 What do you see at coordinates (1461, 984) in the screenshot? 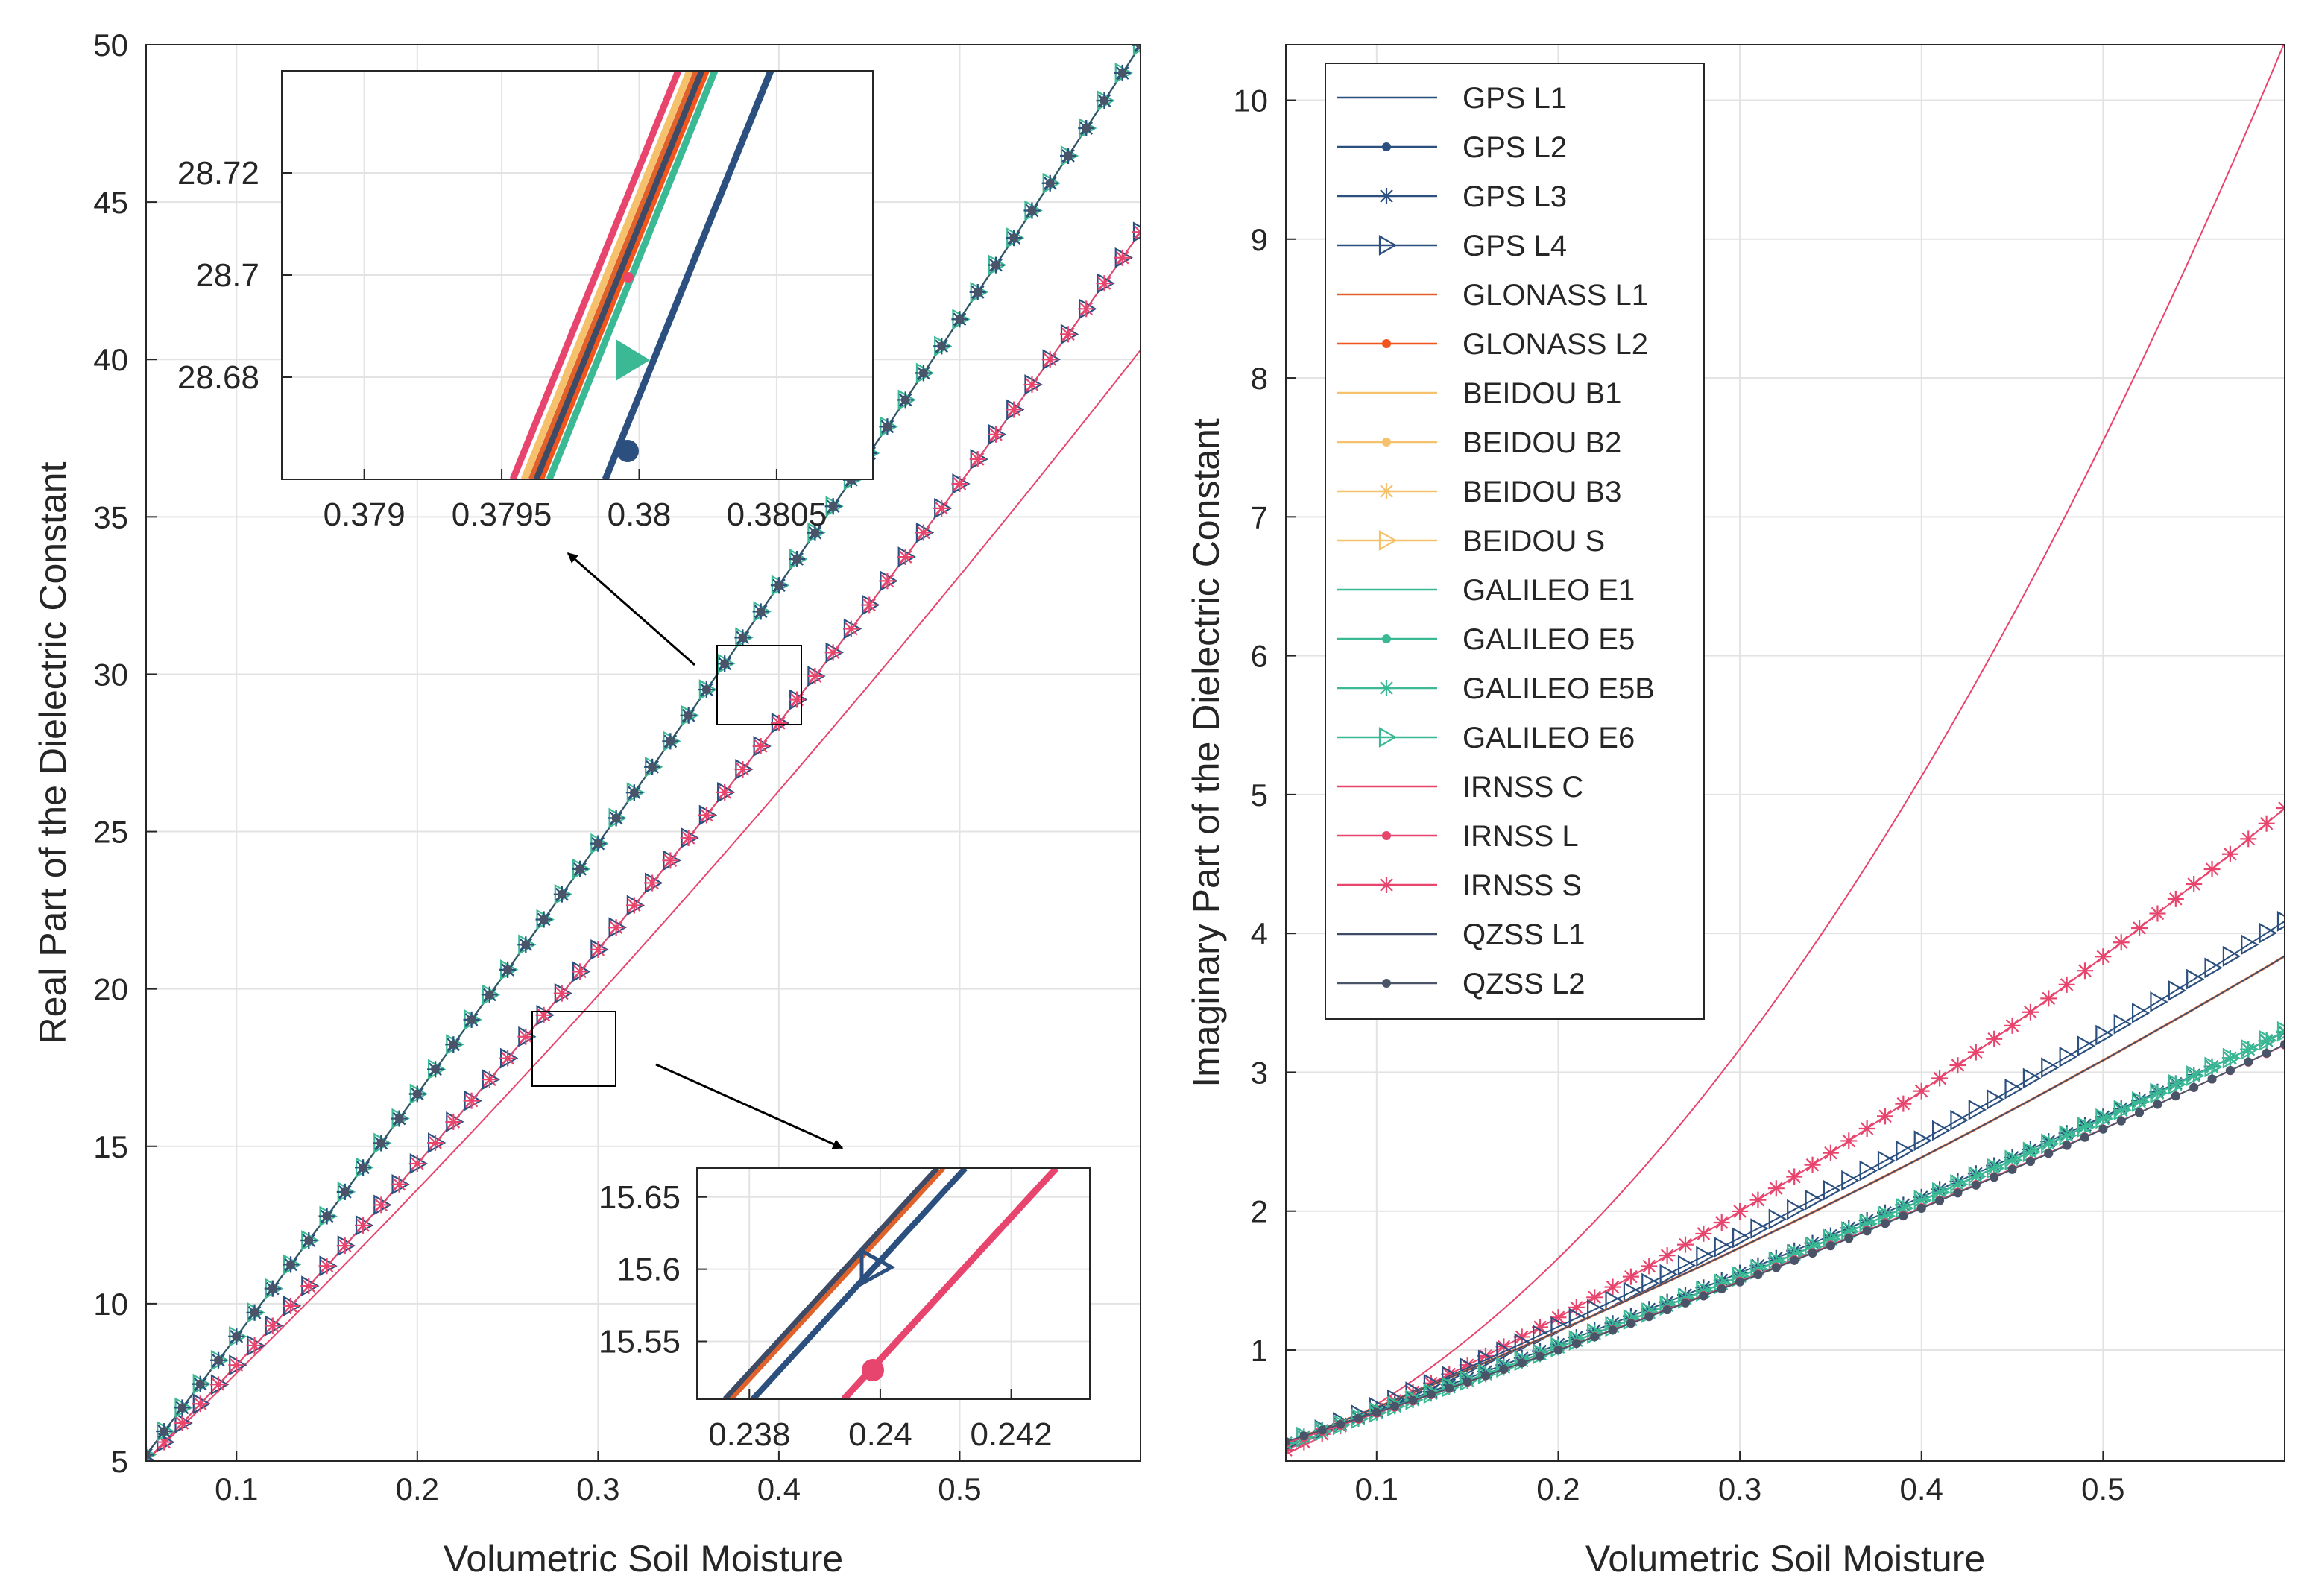
I see `legend-entry: QZSS L2` at bounding box center [1461, 984].